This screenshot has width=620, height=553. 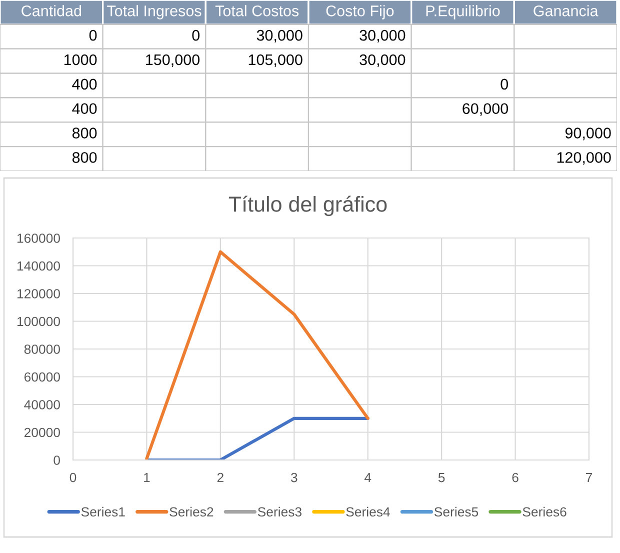 What do you see at coordinates (42, 377) in the screenshot?
I see `y-tick-label: 60000` at bounding box center [42, 377].